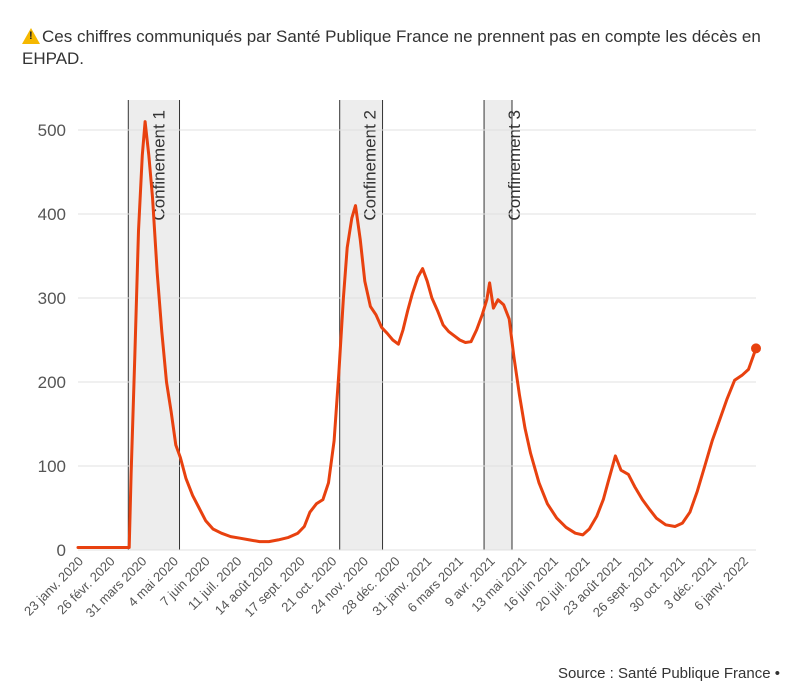  Describe the element at coordinates (52, 298) in the screenshot. I see `y-tick-label-300: 300` at that location.